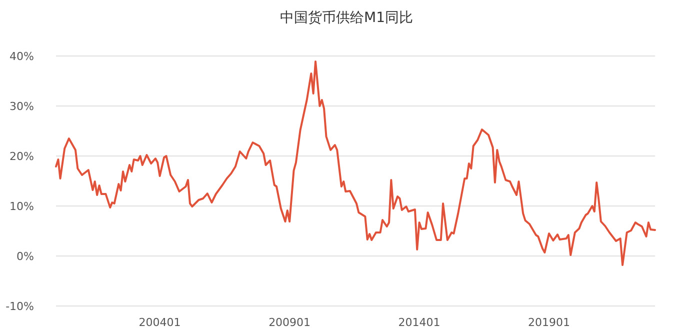 The height and width of the screenshot is (336, 693). Describe the element at coordinates (22, 106) in the screenshot. I see `y-tick-label: 30%` at that location.